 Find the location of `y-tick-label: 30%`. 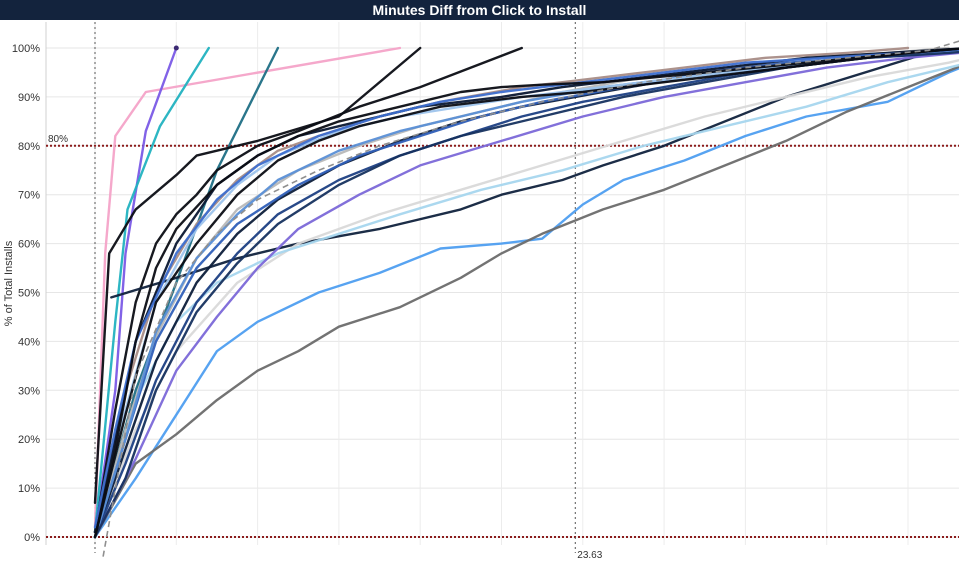

y-tick-label: 30% is located at coordinates (29, 391).